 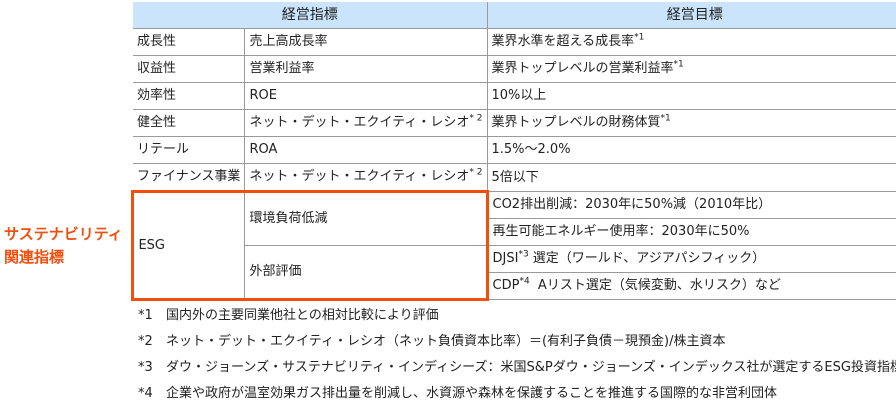 I want to click on indicator: ROE, so click(x=366, y=96).